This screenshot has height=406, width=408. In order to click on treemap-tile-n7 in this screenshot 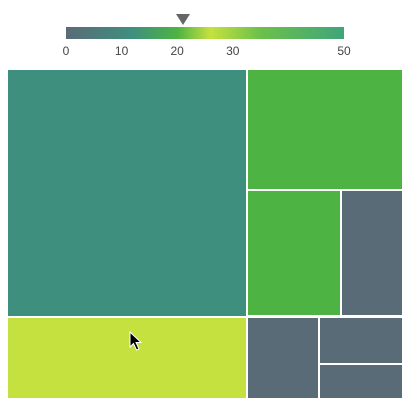, I will do `click(361, 340)`.